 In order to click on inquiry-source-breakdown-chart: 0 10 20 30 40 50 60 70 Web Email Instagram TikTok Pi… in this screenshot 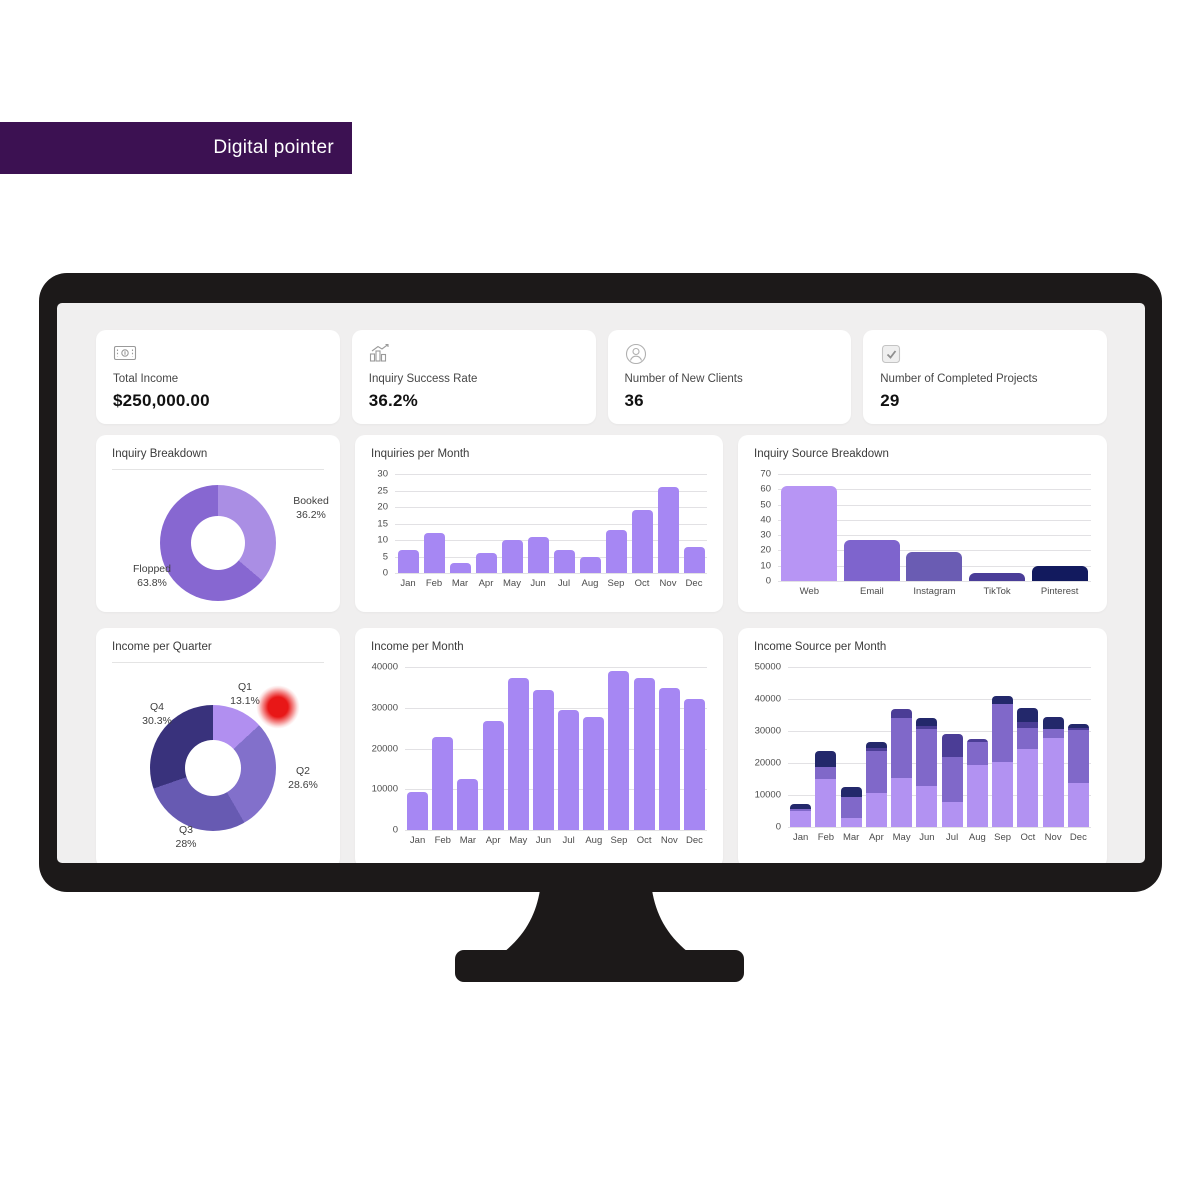, I will do `click(922, 533)`.